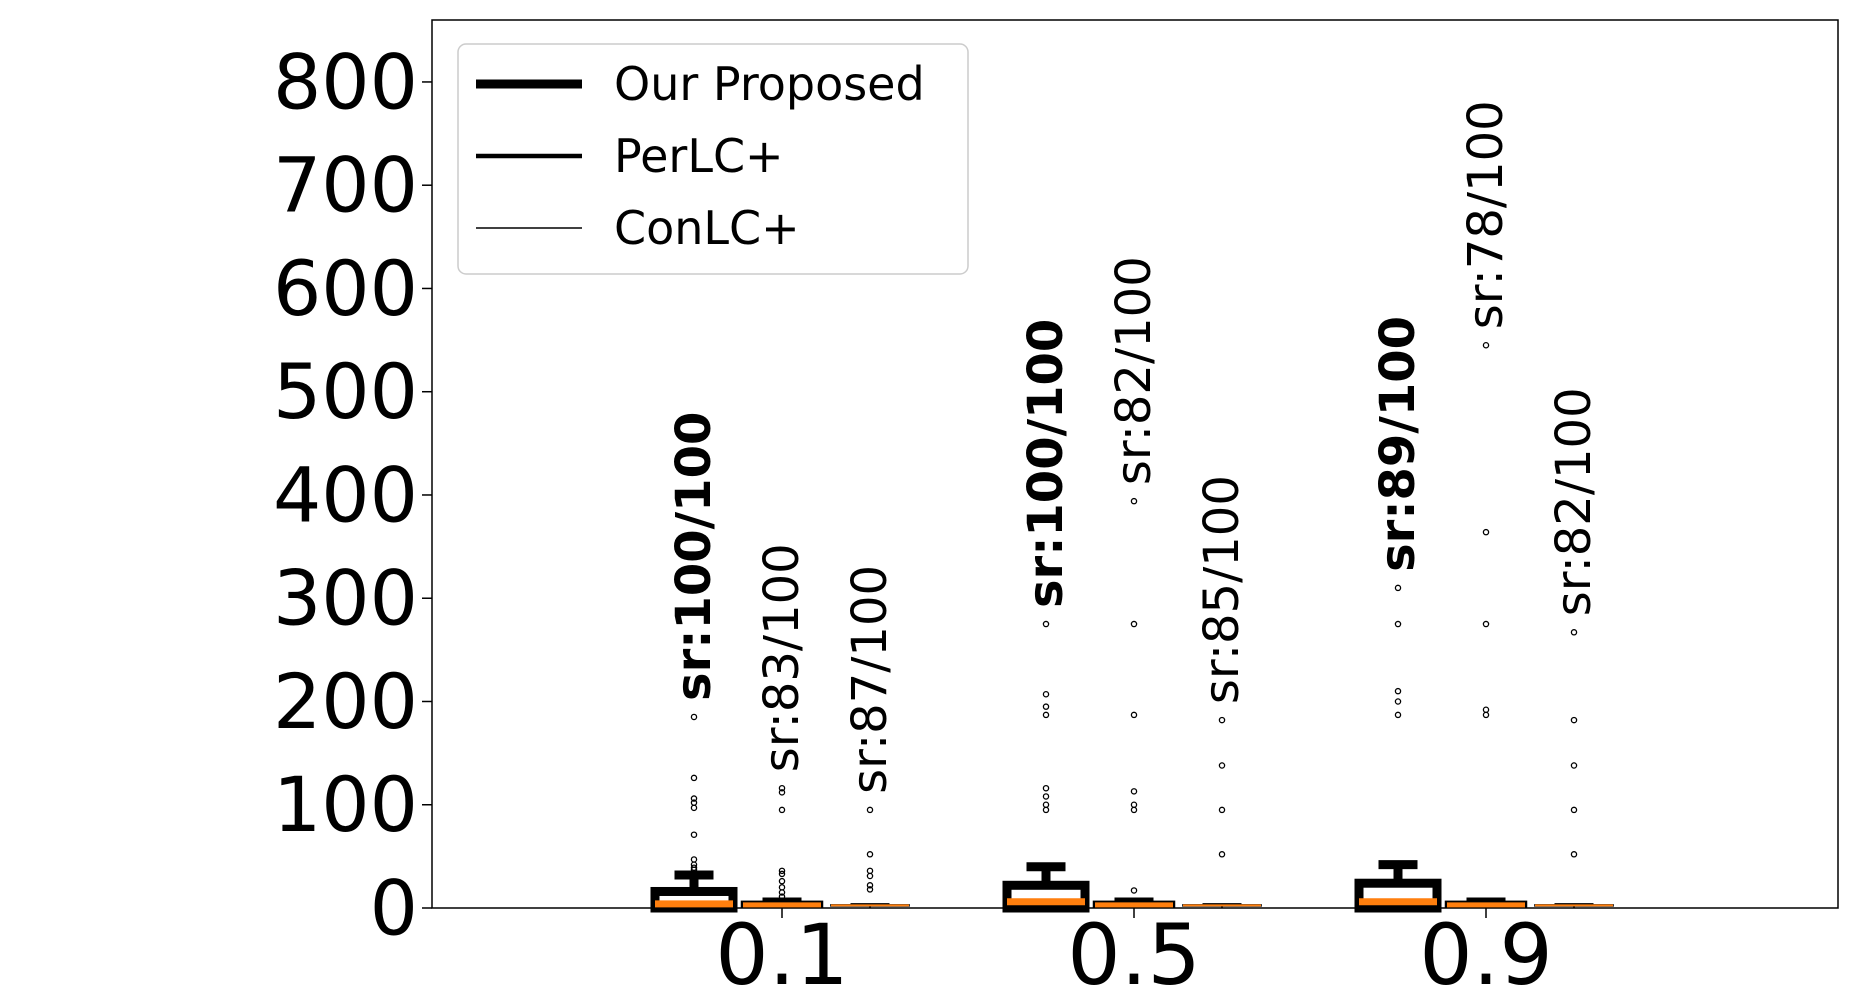 Image resolution: width=1853 pixels, height=1000 pixels. Describe the element at coordinates (345, 288) in the screenshot. I see `y-tick-label: 600` at that location.